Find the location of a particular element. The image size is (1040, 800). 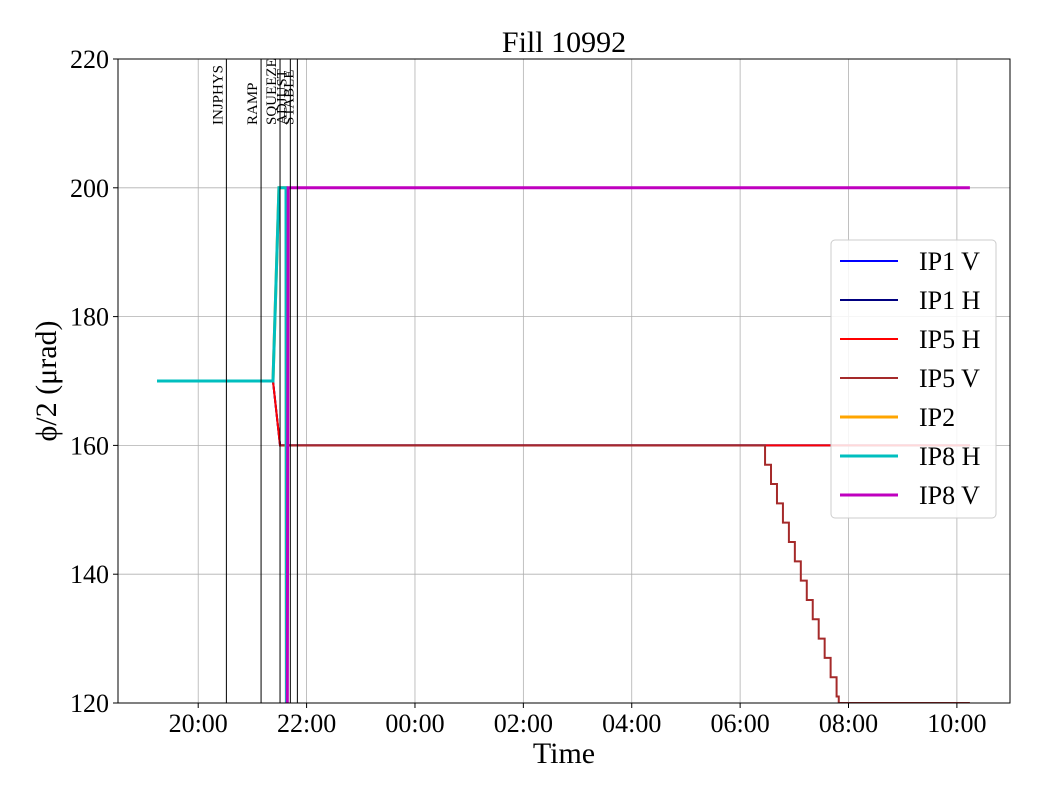

legend-label: IP8 V is located at coordinates (949, 495).